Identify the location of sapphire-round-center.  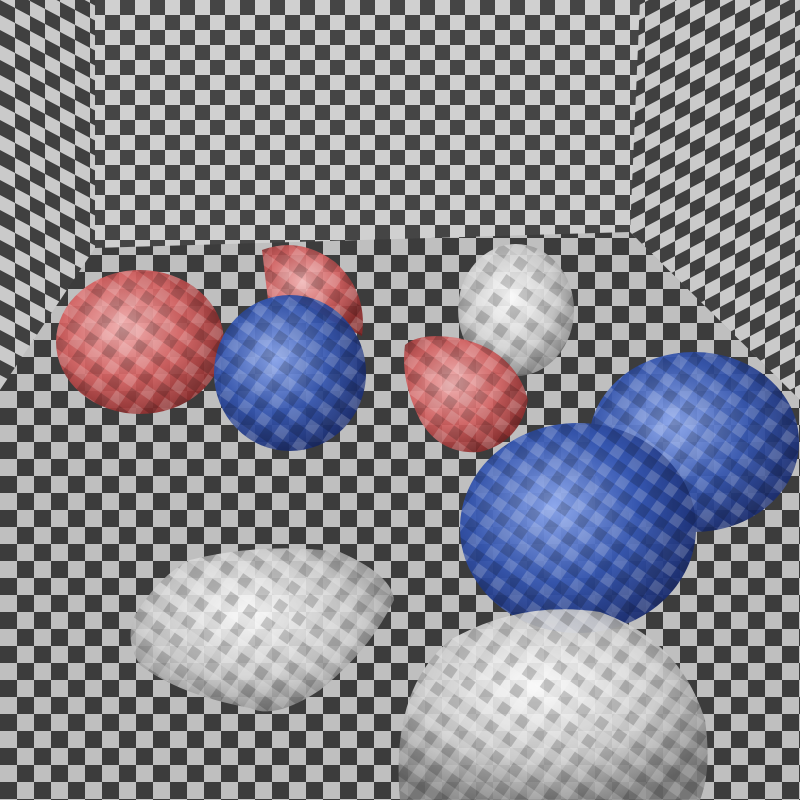
(290, 373).